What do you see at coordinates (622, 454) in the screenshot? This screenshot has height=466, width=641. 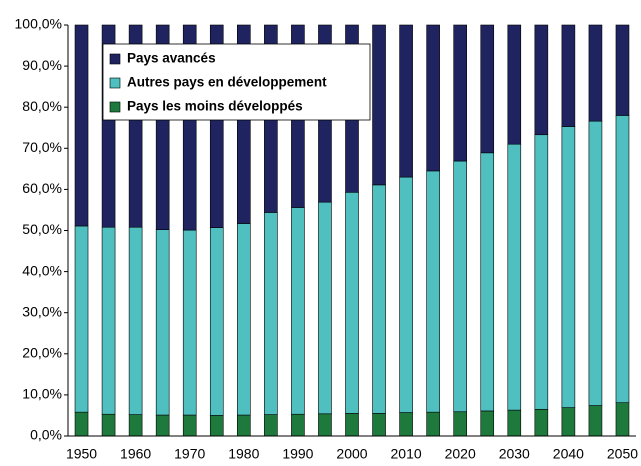 I see `x-tick-label: 2050` at bounding box center [622, 454].